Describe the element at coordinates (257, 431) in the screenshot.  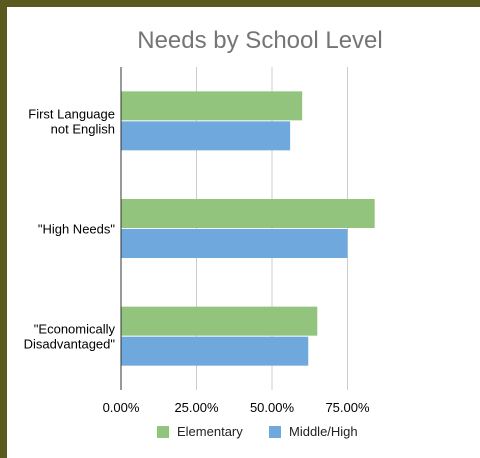
I see `legend: Elementary Middle/High` at that location.